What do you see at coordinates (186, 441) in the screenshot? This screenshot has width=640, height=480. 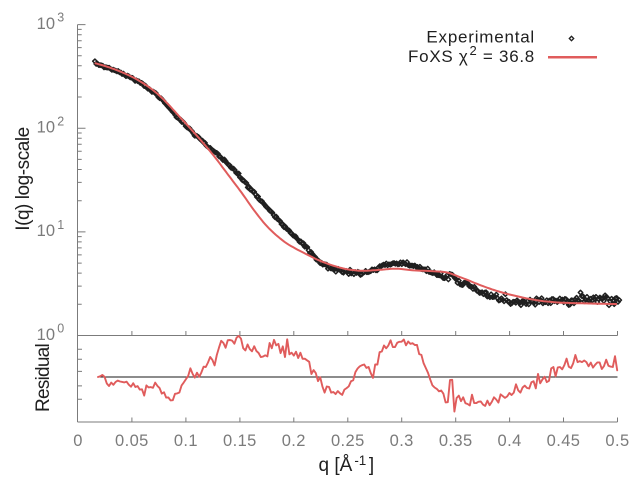 I see `svg-text: 0.1` at bounding box center [186, 441].